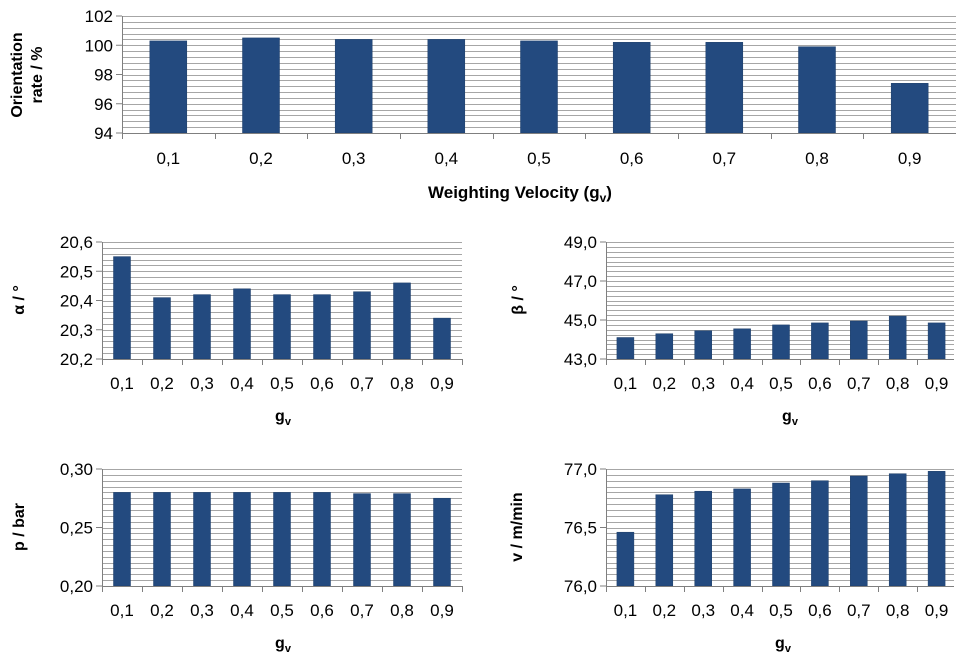 Image resolution: width=956 pixels, height=657 pixels. Describe the element at coordinates (520, 194) in the screenshot. I see `x-axis-label: Weighting Velocity (gv)` at that location.